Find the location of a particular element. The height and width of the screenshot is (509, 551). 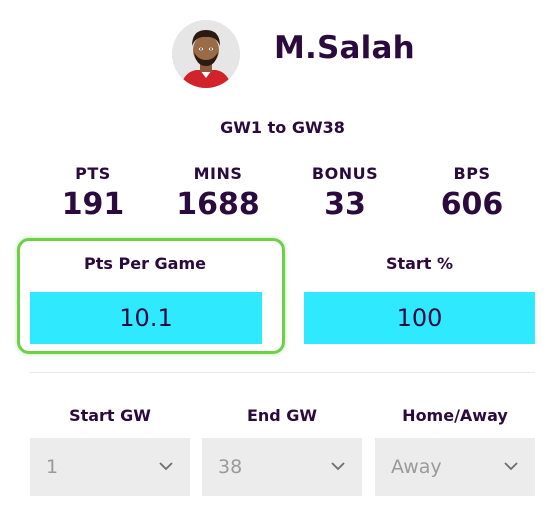

stat-bonus: BONUS 33 is located at coordinates (345, 193).